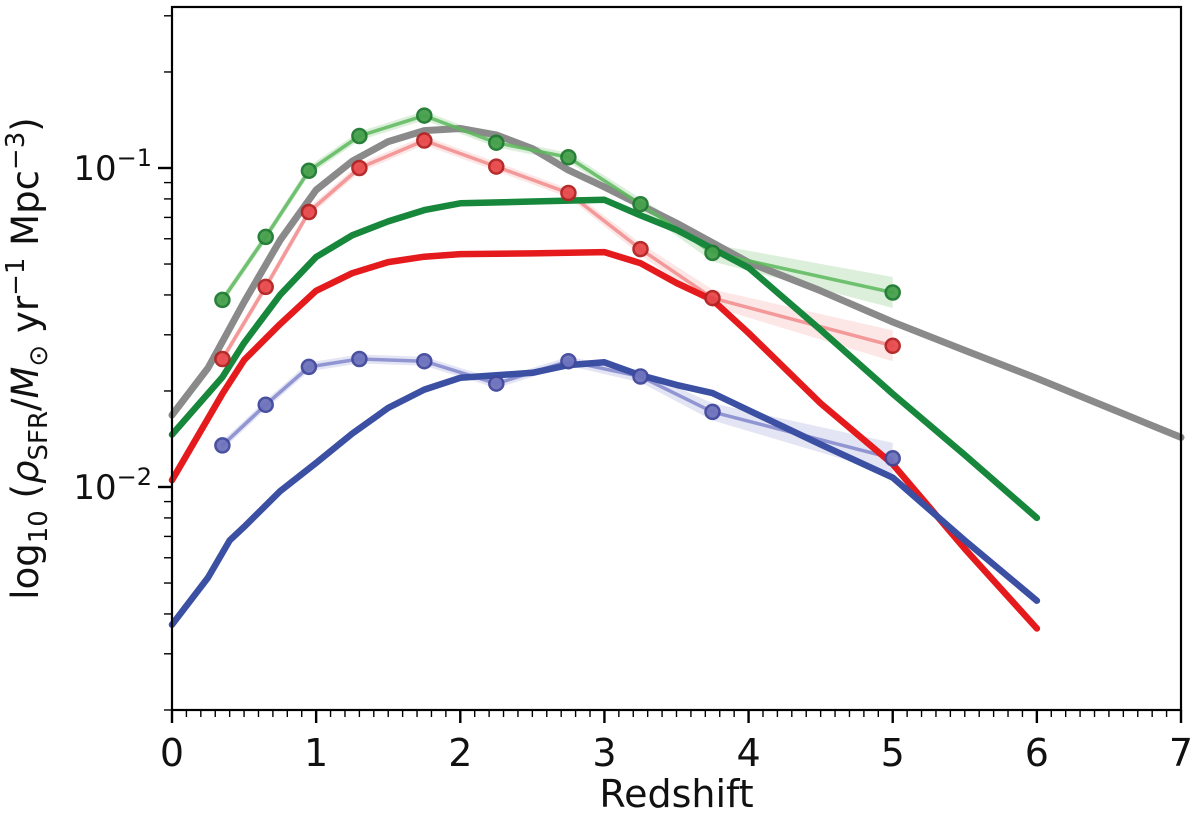 The height and width of the screenshot is (817, 1200). I want to click on y-tick-label: 10⁻², so click(112, 485).